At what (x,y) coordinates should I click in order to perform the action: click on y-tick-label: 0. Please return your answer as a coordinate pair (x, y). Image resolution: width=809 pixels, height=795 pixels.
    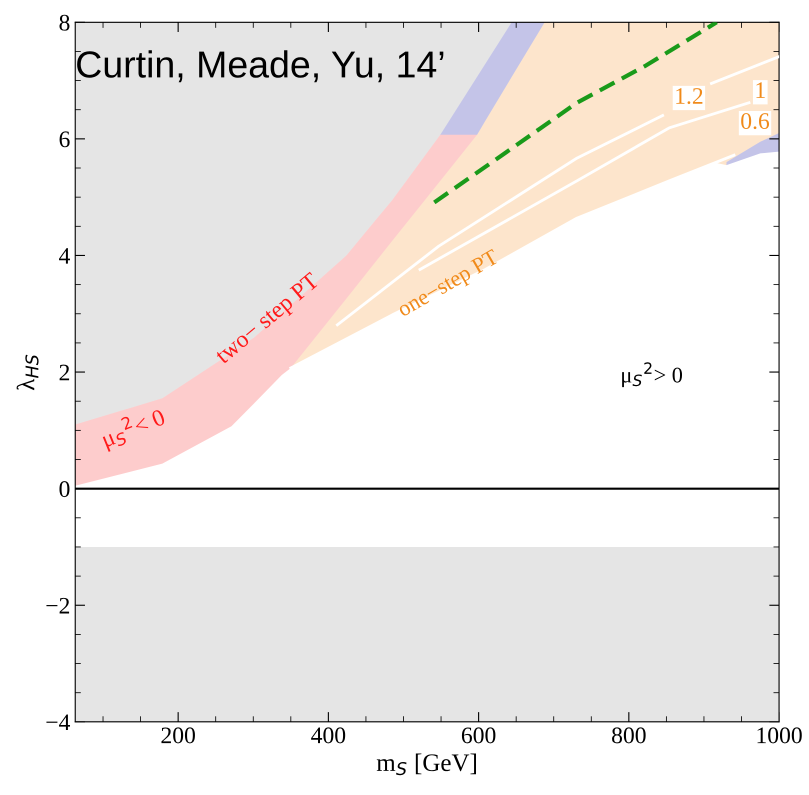
    Looking at the image, I should click on (64, 489).